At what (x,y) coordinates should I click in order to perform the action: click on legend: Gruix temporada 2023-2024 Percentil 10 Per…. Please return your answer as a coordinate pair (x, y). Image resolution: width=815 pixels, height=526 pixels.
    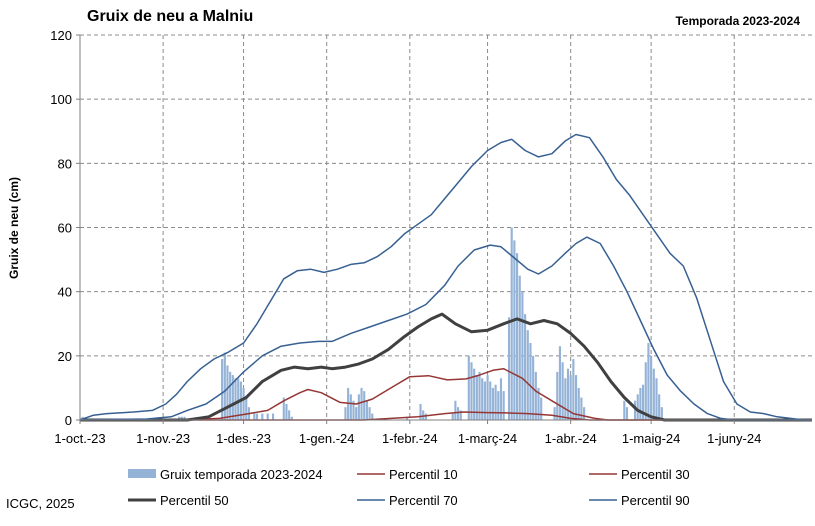
    Looking at the image, I should click on (409, 487).